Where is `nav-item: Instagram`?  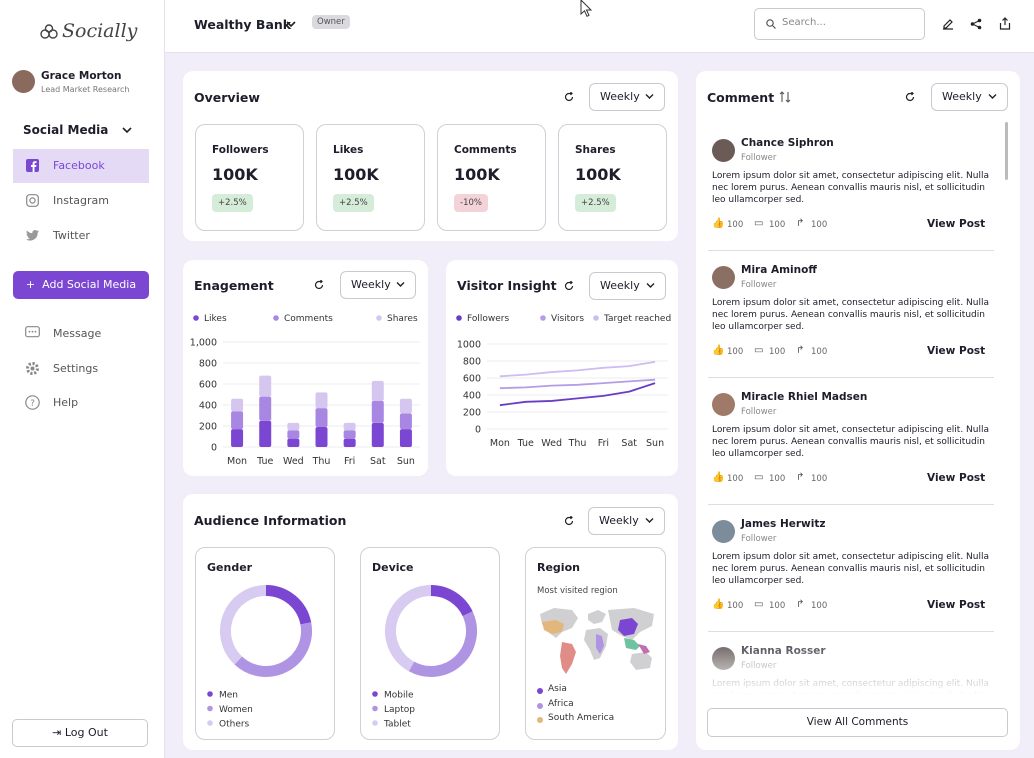
nav-item: Instagram is located at coordinates (81, 200).